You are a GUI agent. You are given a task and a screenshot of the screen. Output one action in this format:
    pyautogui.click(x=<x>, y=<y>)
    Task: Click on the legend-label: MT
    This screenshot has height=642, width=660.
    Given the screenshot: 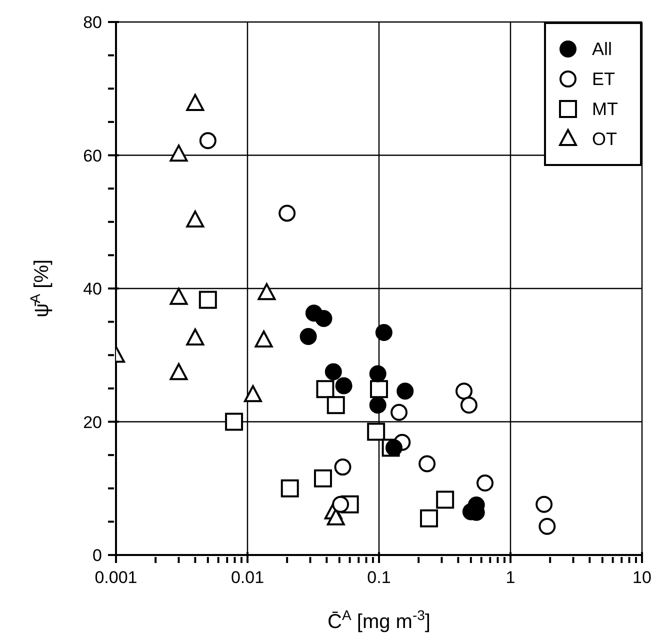 What is the action you would take?
    pyautogui.click(x=605, y=109)
    